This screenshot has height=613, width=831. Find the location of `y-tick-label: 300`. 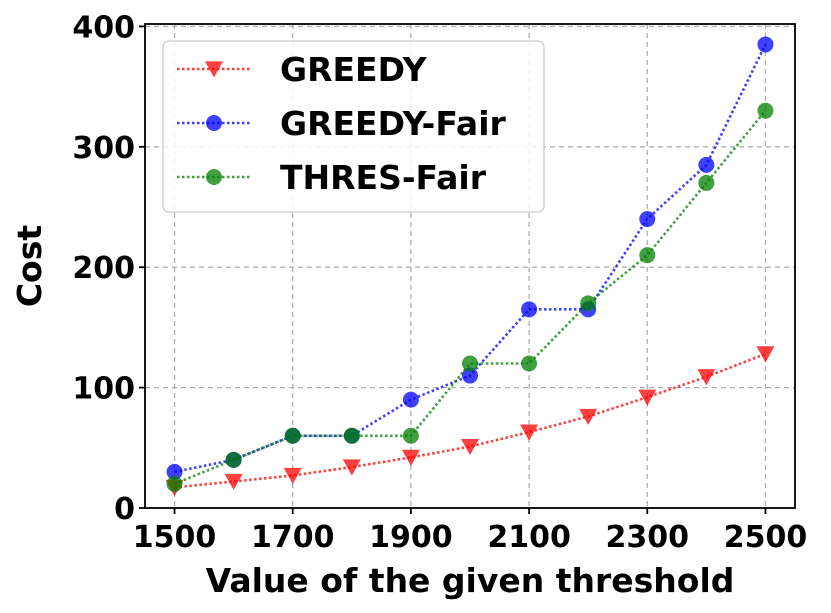

y-tick-label: 300 is located at coordinates (103, 148).